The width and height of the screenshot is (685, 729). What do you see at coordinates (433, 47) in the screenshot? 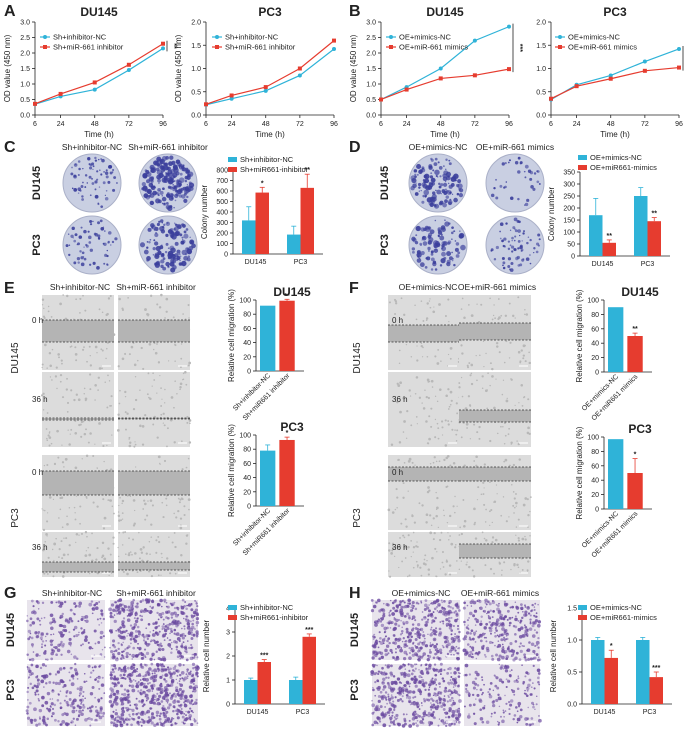
I see `legend-label: OE+miR-661 mimics` at bounding box center [433, 47].